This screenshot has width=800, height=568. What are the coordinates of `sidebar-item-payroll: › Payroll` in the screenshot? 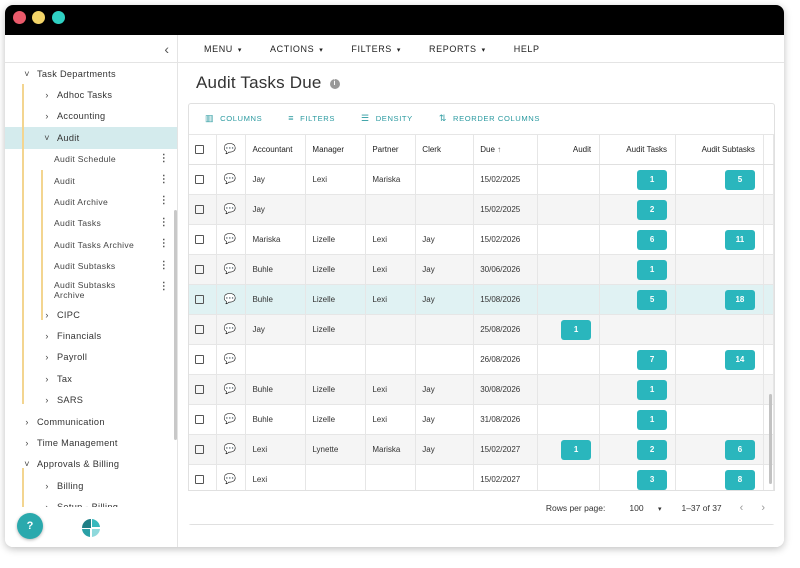 It's located at (91, 357).